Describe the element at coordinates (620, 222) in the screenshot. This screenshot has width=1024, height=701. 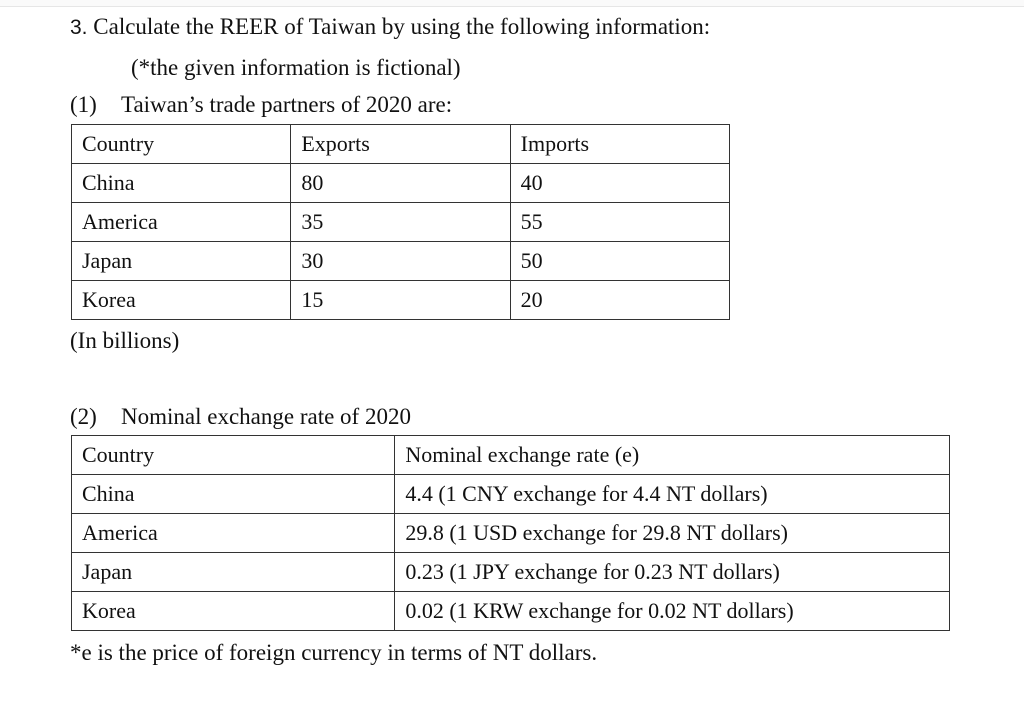
I see `table-cell: 55` at that location.